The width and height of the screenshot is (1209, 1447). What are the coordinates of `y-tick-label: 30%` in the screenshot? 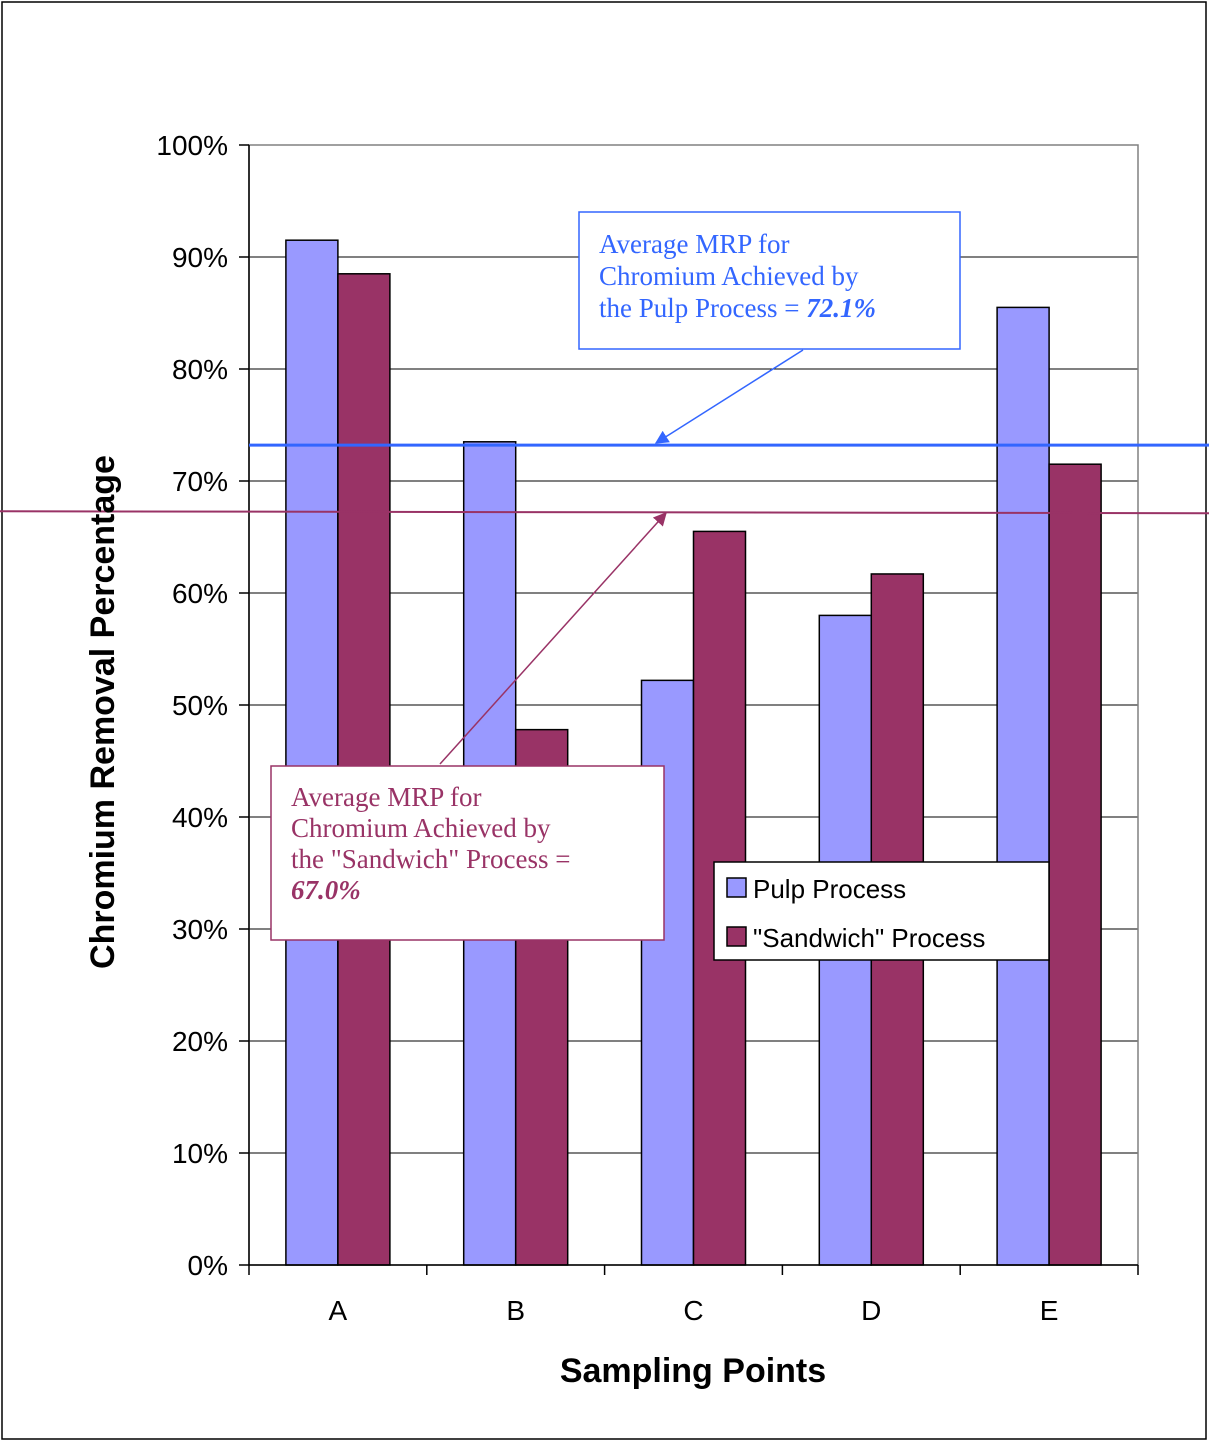 It's located at (200, 929).